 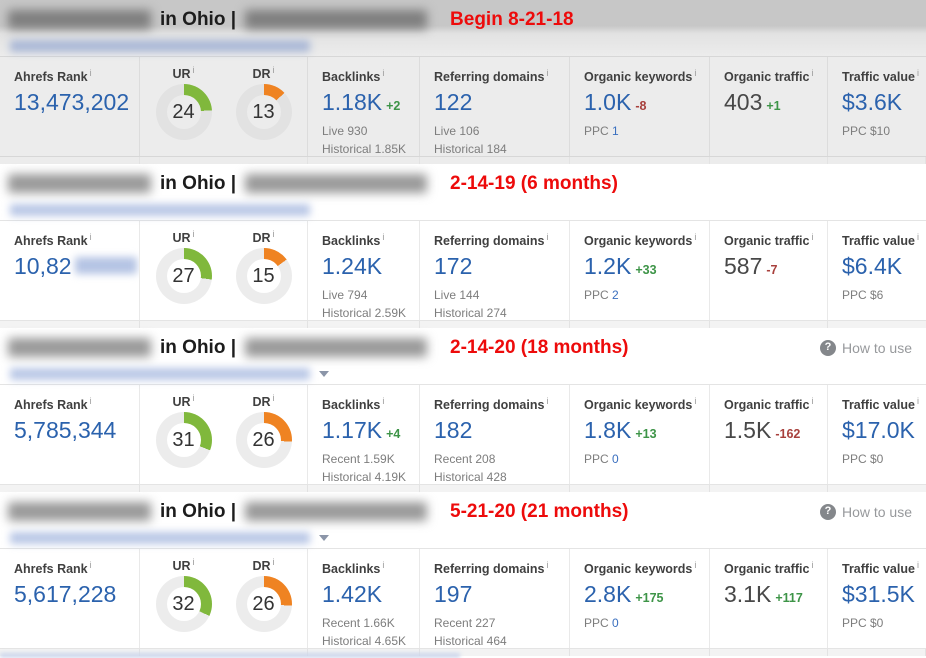 I want to click on delta-badge: +13, so click(x=646, y=434).